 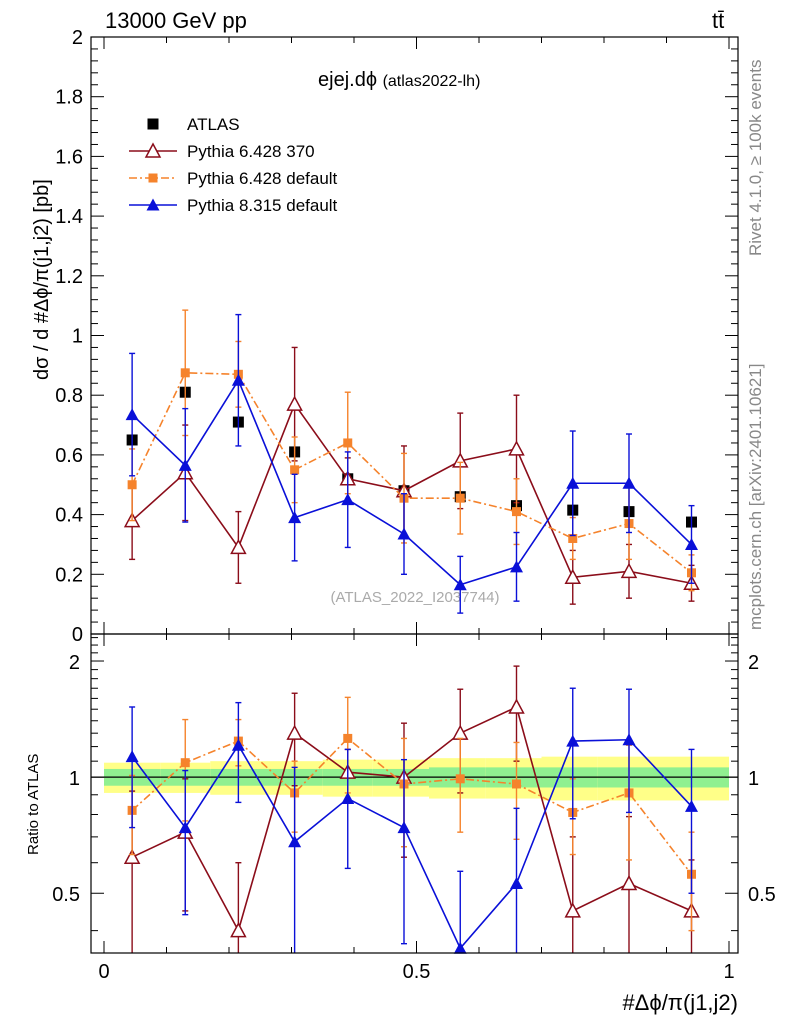 What do you see at coordinates (213, 124) in the screenshot?
I see `legend-label: ATLAS` at bounding box center [213, 124].